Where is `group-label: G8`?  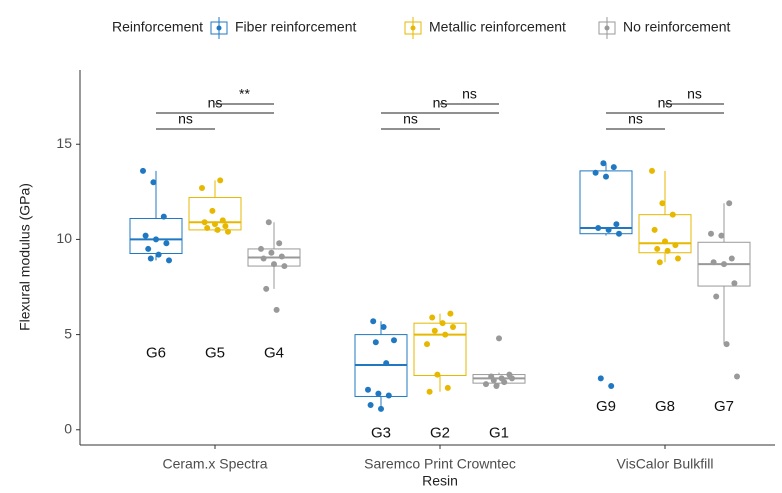 group-label: G8 is located at coordinates (665, 406).